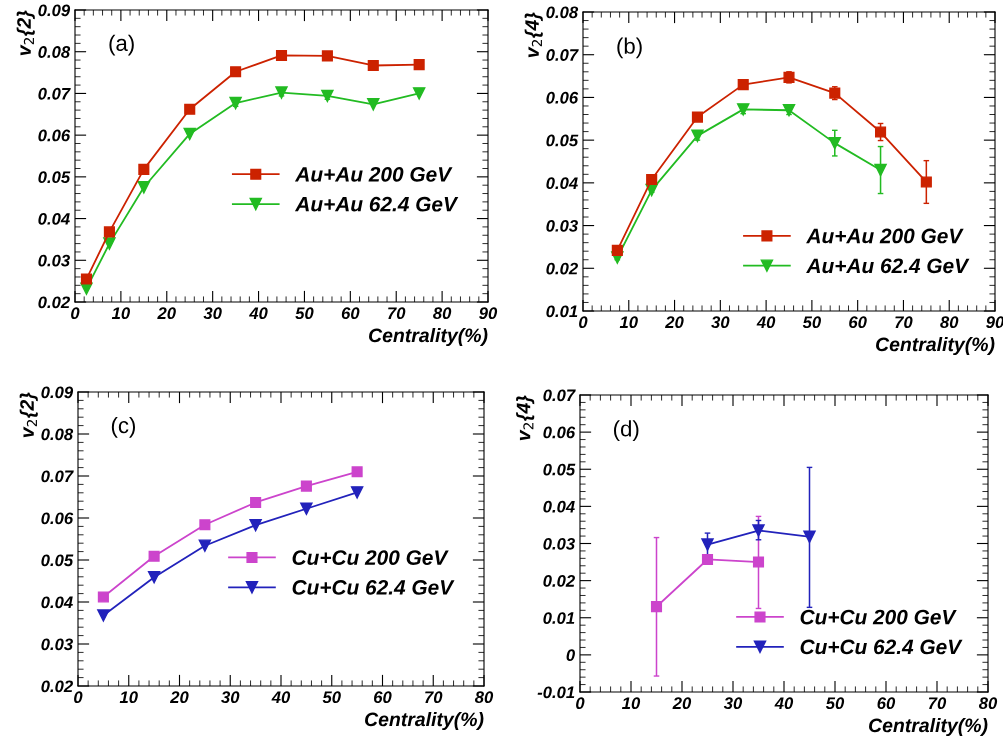 This screenshot has width=1003, height=745. I want to click on y-tick-label: 0, so click(570, 655).